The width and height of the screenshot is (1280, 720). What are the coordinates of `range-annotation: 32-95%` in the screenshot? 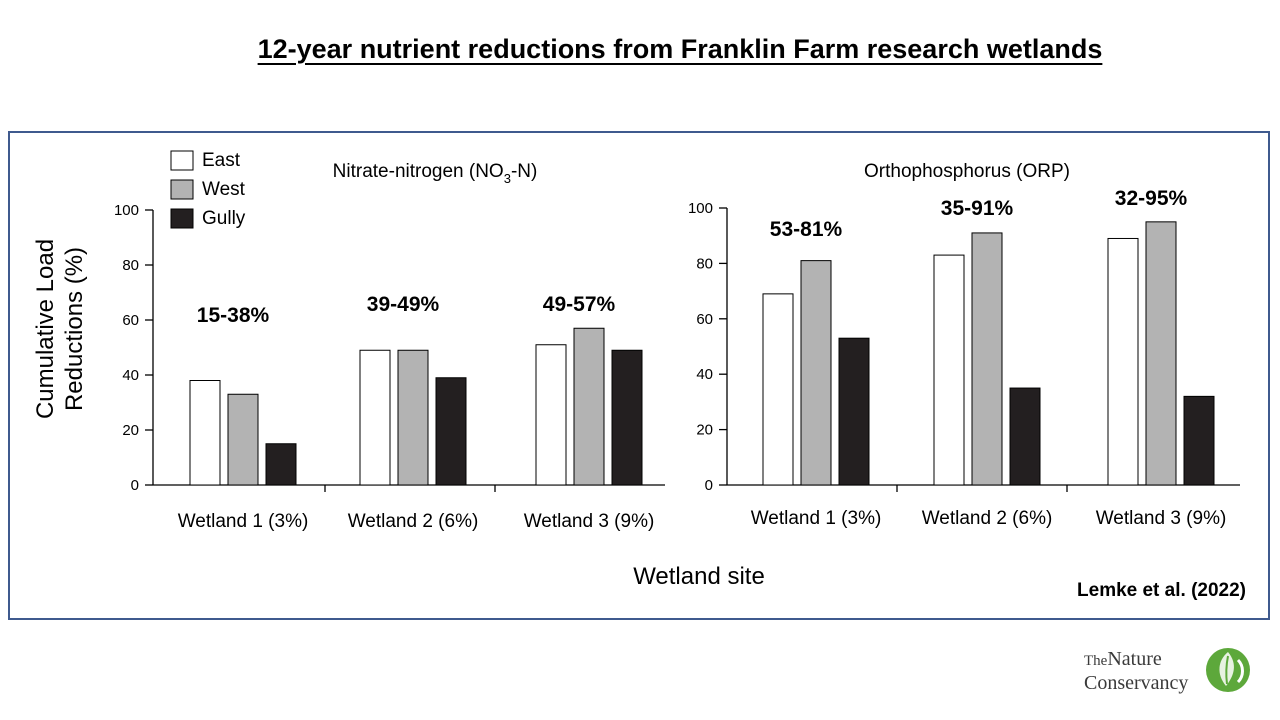 It's located at (1151, 198).